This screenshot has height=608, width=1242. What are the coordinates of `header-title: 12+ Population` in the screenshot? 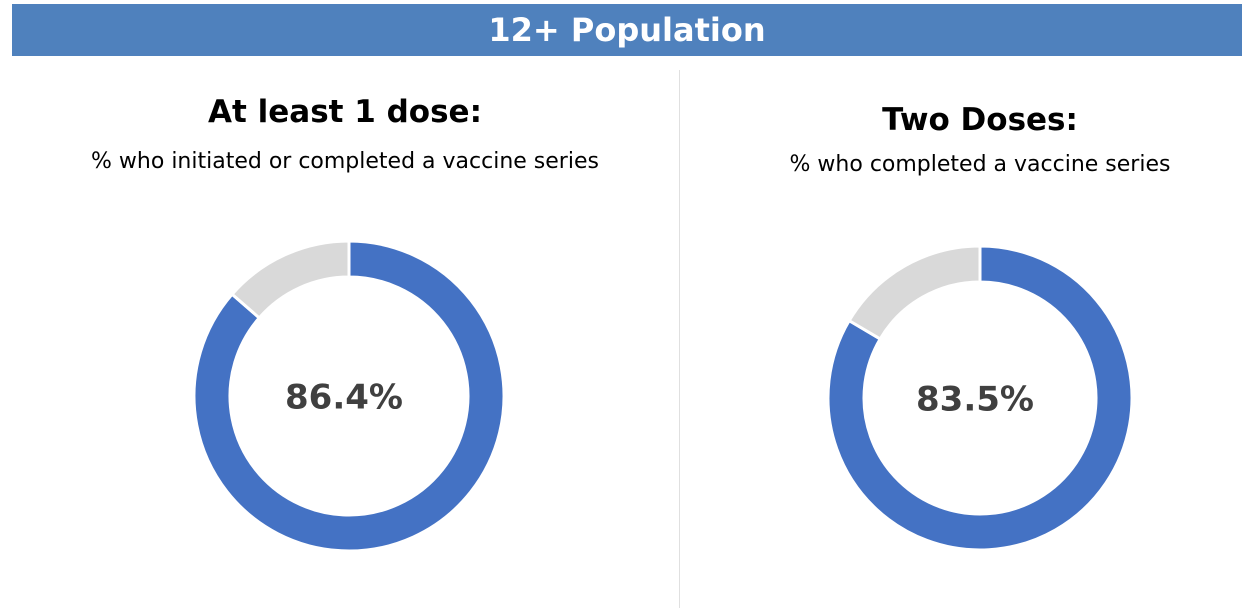 It's located at (627, 30).